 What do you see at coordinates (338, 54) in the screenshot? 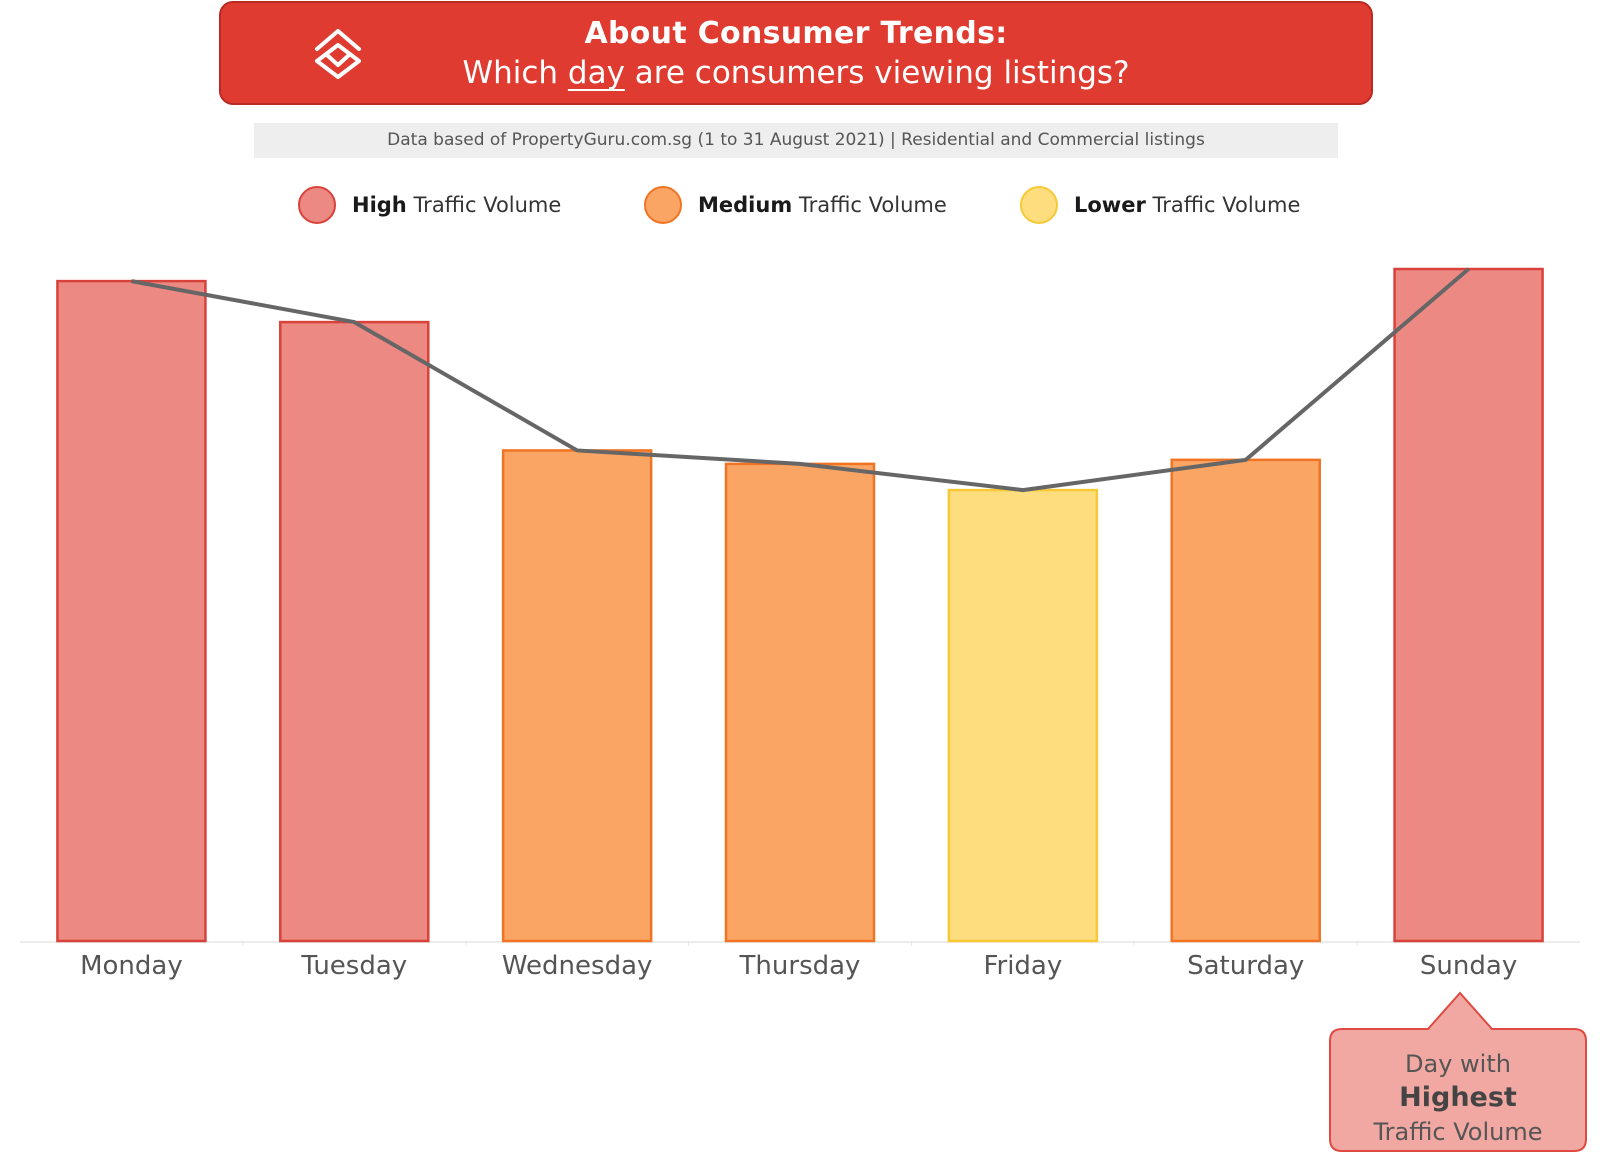
I see `propertyguru-logo-icon` at bounding box center [338, 54].